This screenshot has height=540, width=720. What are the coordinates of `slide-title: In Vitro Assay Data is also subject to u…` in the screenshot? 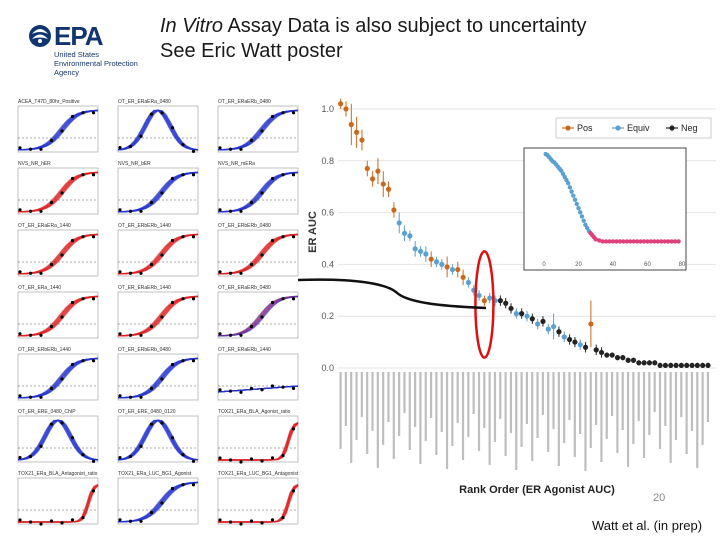 It's located at (373, 39).